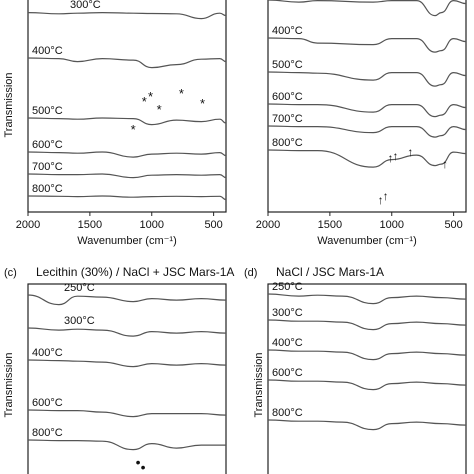 The height and width of the screenshot is (474, 474). I want to click on panel-title: Lecithin (30%) / NaCl + JSC Mars-1A, so click(135, 272).